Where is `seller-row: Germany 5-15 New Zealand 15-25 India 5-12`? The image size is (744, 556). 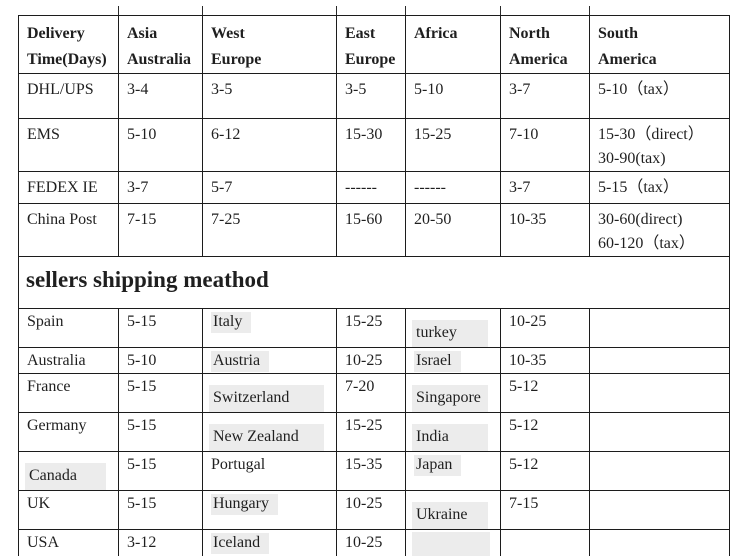
seller-row: Germany 5-15 New Zealand 15-25 India 5-12 is located at coordinates (374, 432).